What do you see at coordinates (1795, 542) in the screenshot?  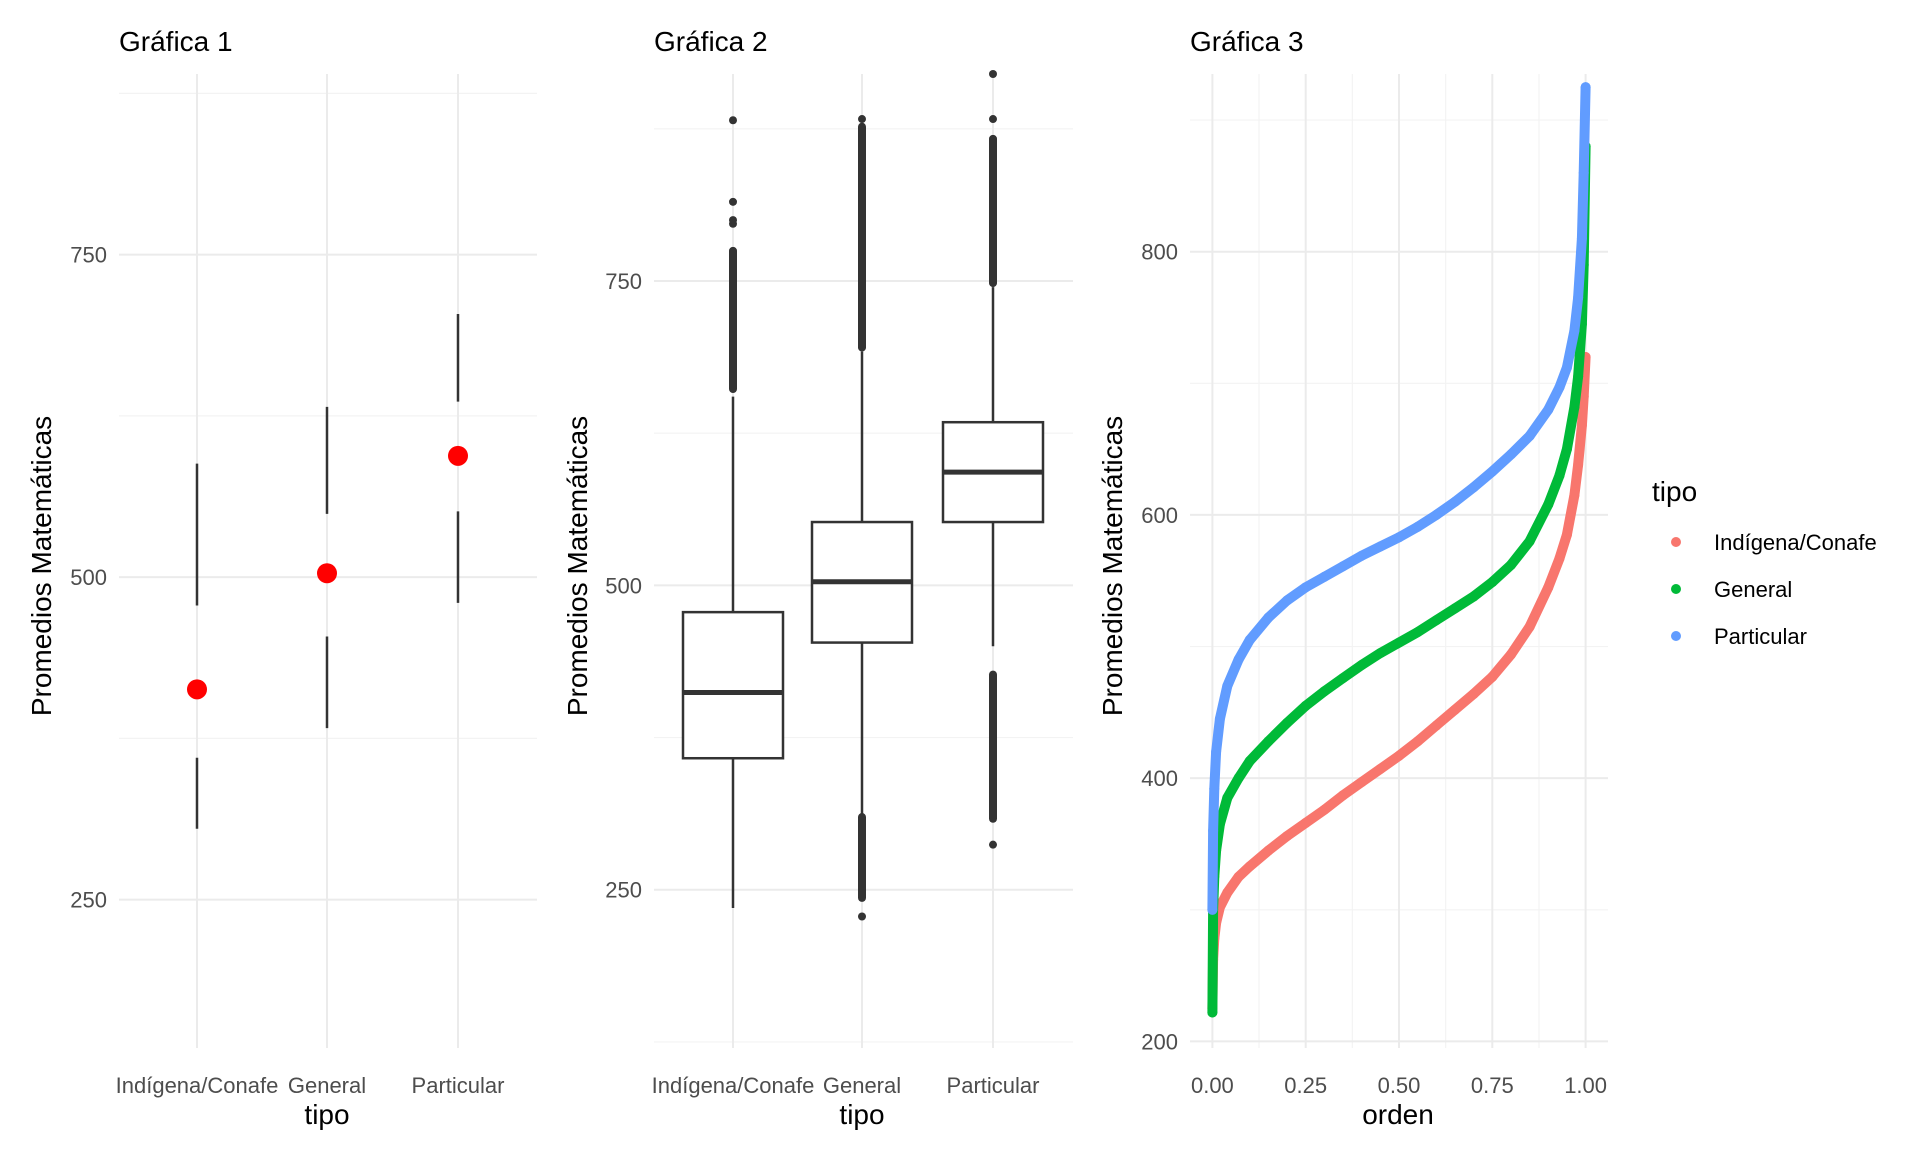 I see `legend-label-indigena-conafe: Indígena/Conafe` at bounding box center [1795, 542].